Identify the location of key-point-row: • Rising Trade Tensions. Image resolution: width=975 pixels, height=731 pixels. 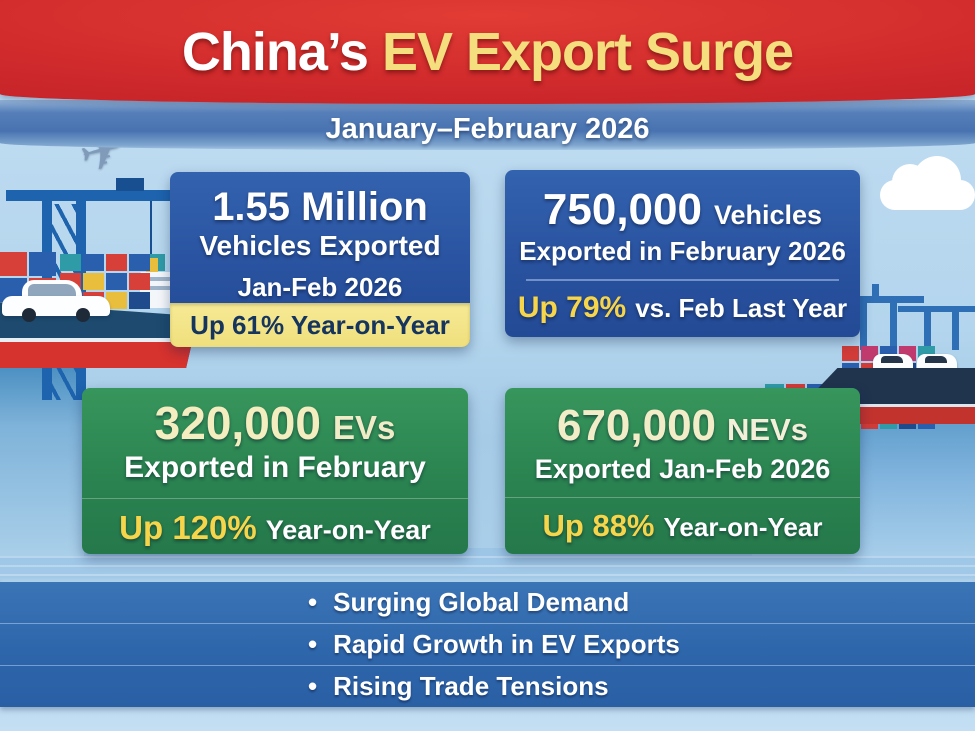
(487, 686).